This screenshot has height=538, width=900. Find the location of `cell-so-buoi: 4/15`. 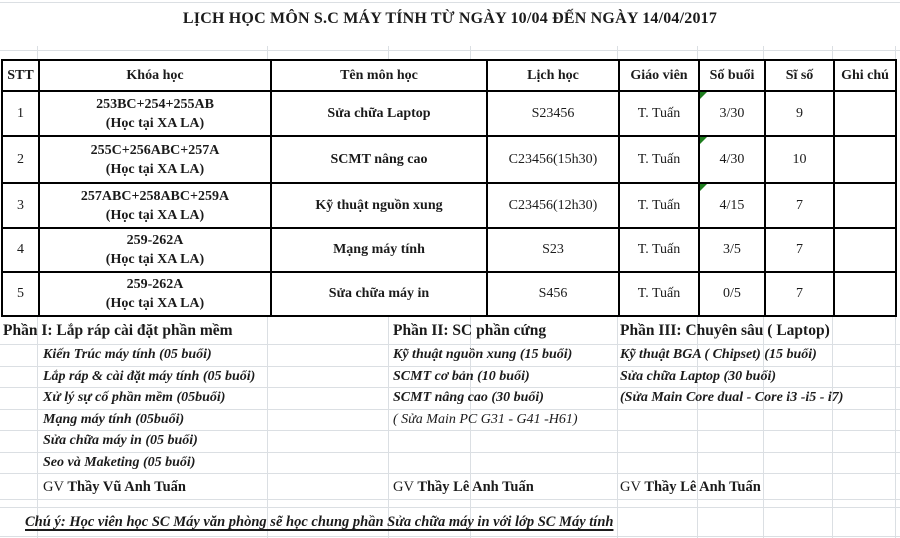

cell-so-buoi: 4/15 is located at coordinates (732, 205).